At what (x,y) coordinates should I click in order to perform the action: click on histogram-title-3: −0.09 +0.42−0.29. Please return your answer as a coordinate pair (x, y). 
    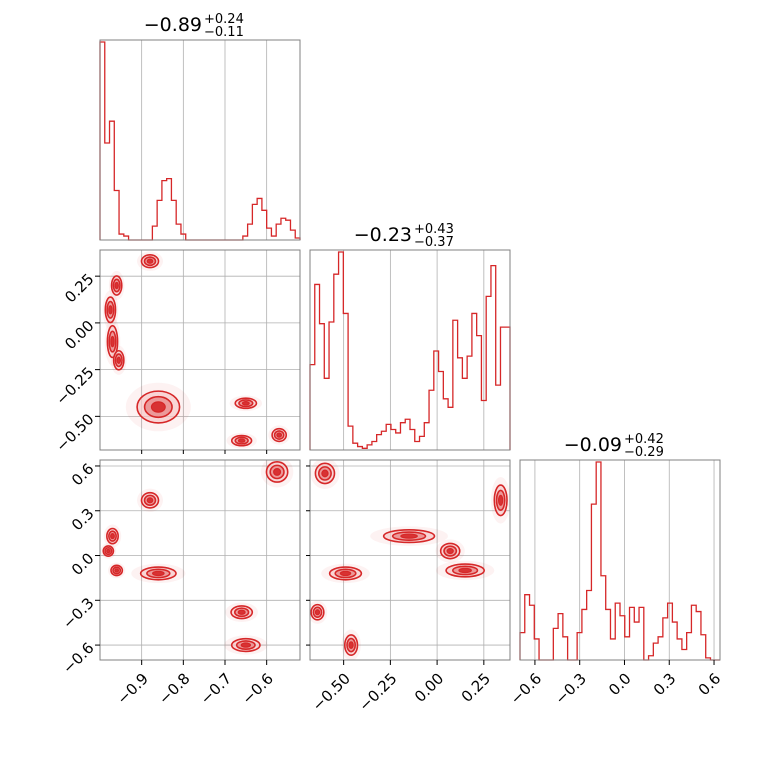
    Looking at the image, I should click on (614, 446).